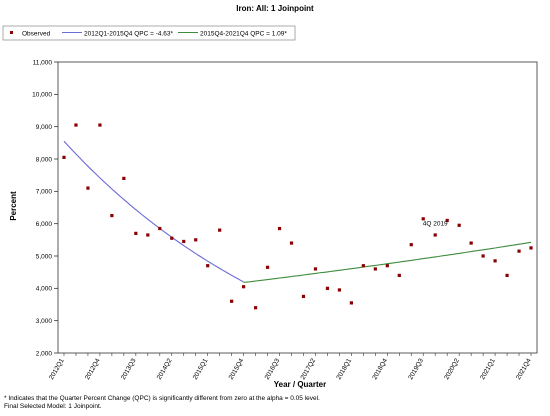  Describe the element at coordinates (524, 369) in the screenshot. I see `x-tick-label: 2021Q4` at that location.